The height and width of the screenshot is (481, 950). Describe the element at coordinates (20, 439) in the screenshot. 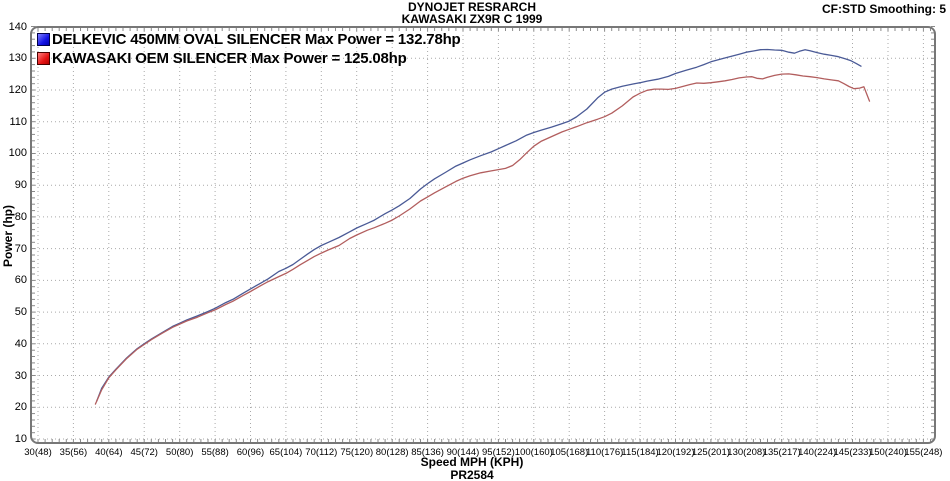

I see `y-tick-label: 10` at that location.